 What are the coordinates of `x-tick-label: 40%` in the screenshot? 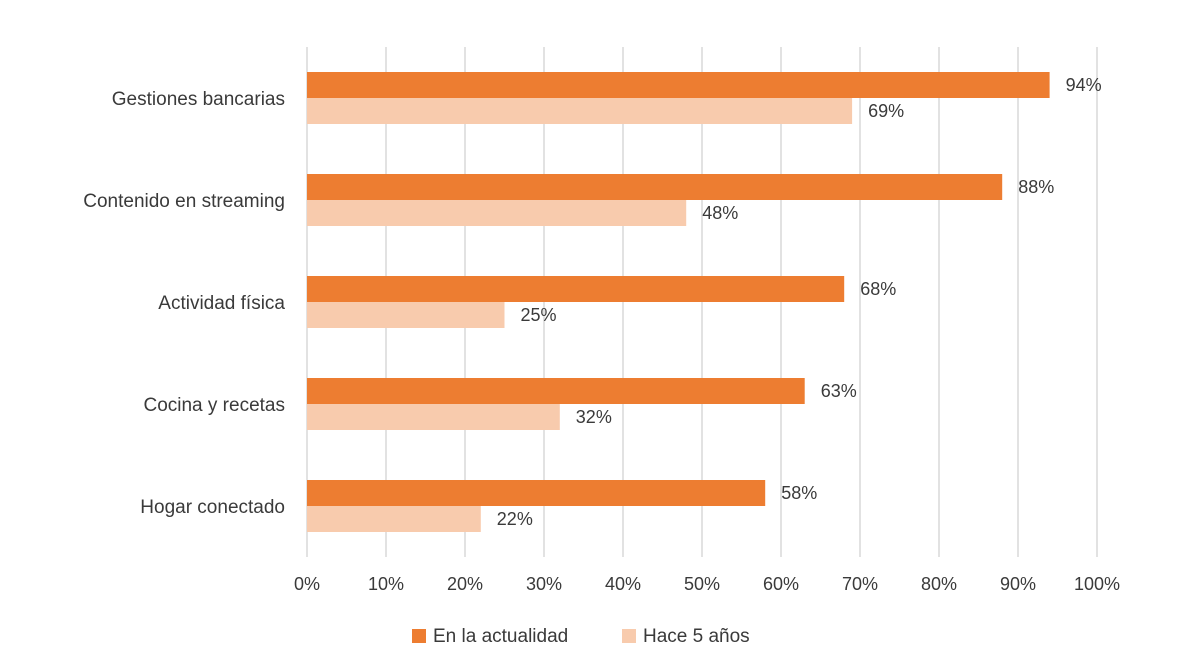 It's located at (623, 584).